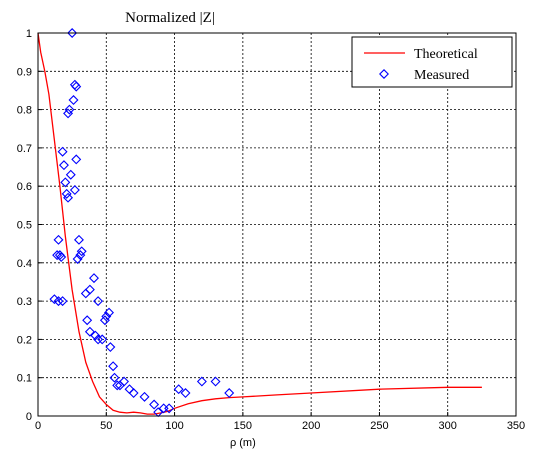  I want to click on legend-marker-measured, so click(384, 74).